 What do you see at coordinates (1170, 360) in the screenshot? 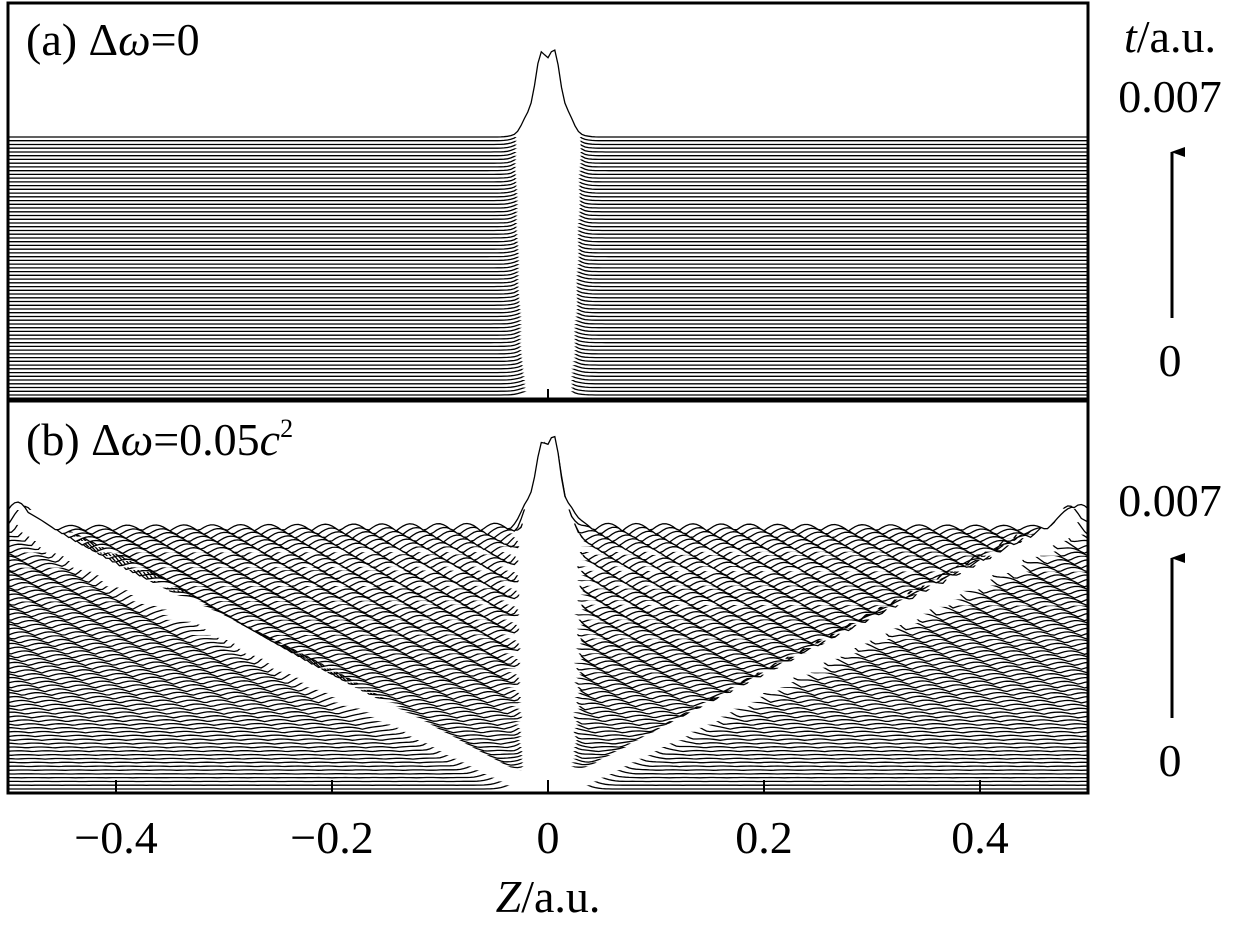
I see `panel-a-y-bottom-label: 0` at bounding box center [1170, 360].